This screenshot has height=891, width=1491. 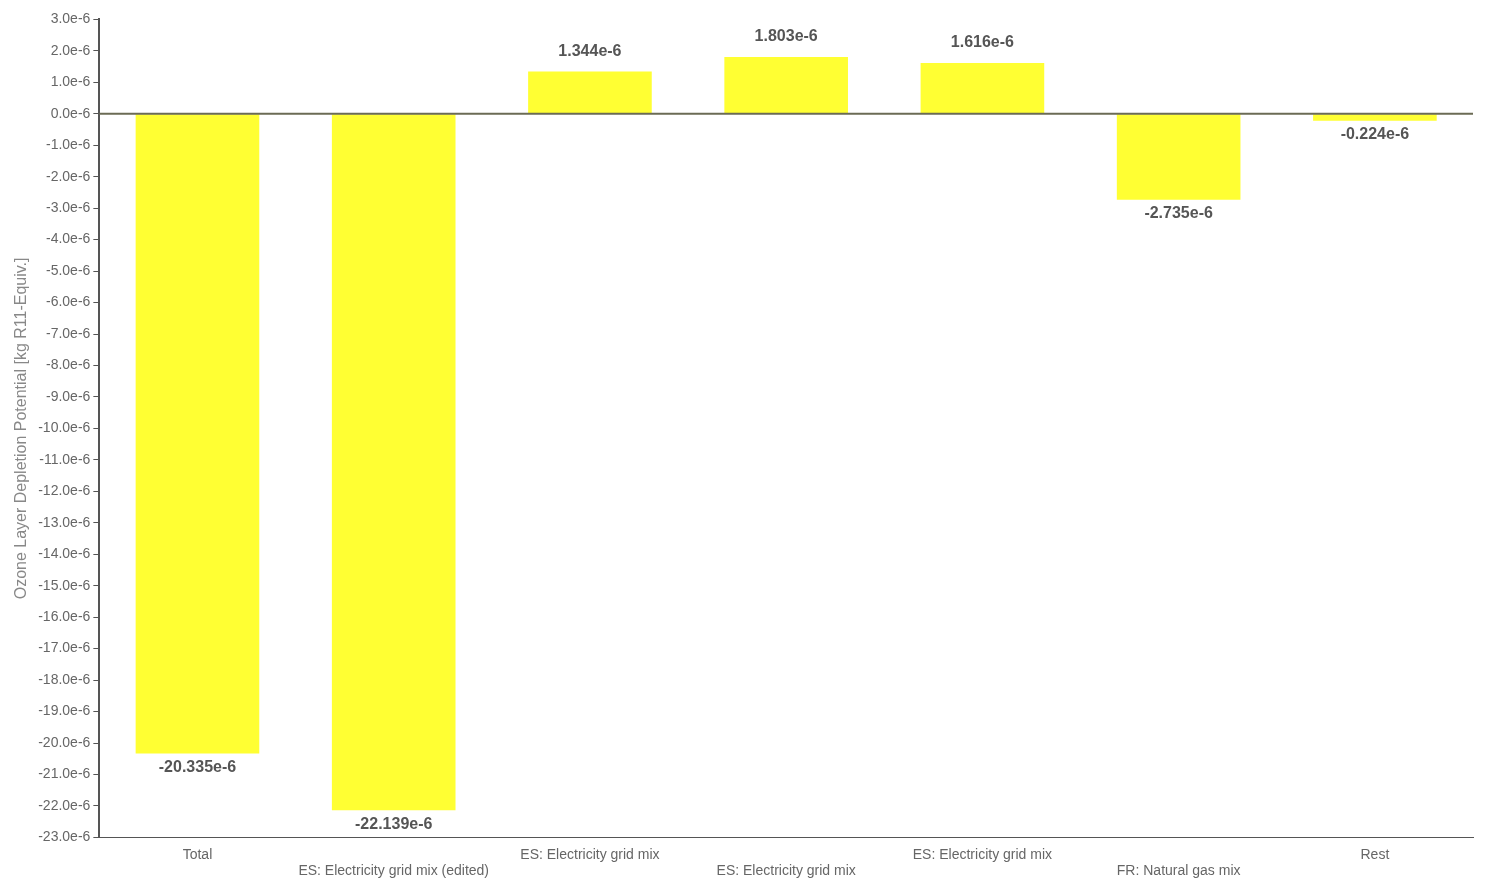 I want to click on y-tick-label: -10.0e-6, so click(x=64, y=427).